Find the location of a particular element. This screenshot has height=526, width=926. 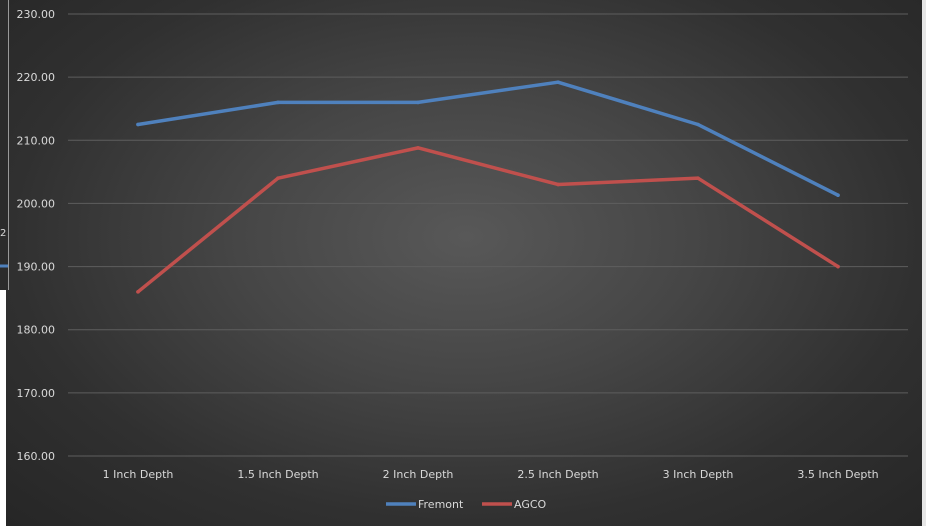

legend-label-agco: AGCO is located at coordinates (530, 504).